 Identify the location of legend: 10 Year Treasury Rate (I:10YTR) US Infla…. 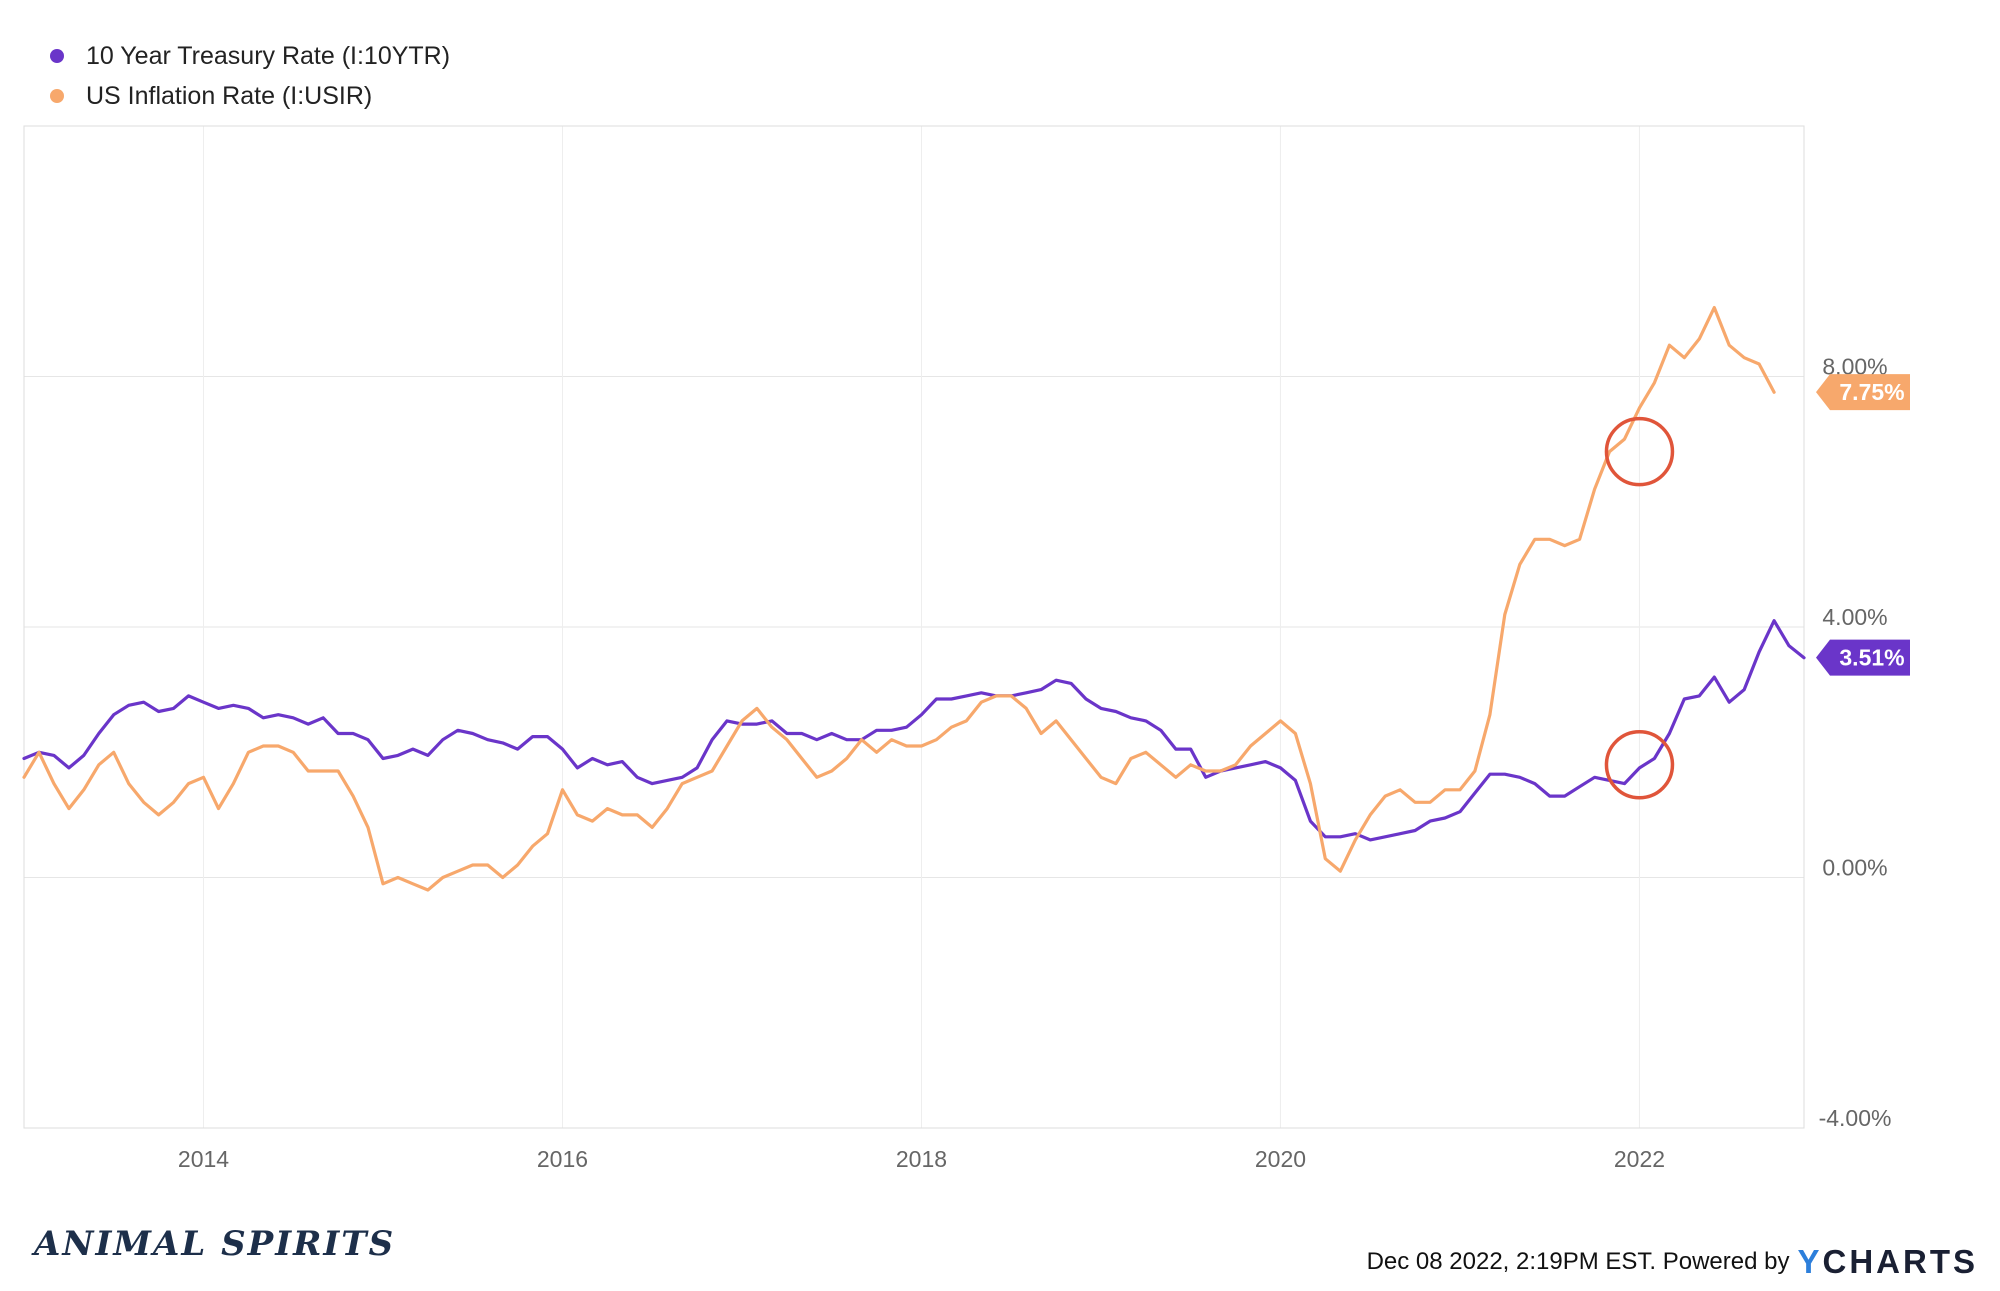
(250, 76).